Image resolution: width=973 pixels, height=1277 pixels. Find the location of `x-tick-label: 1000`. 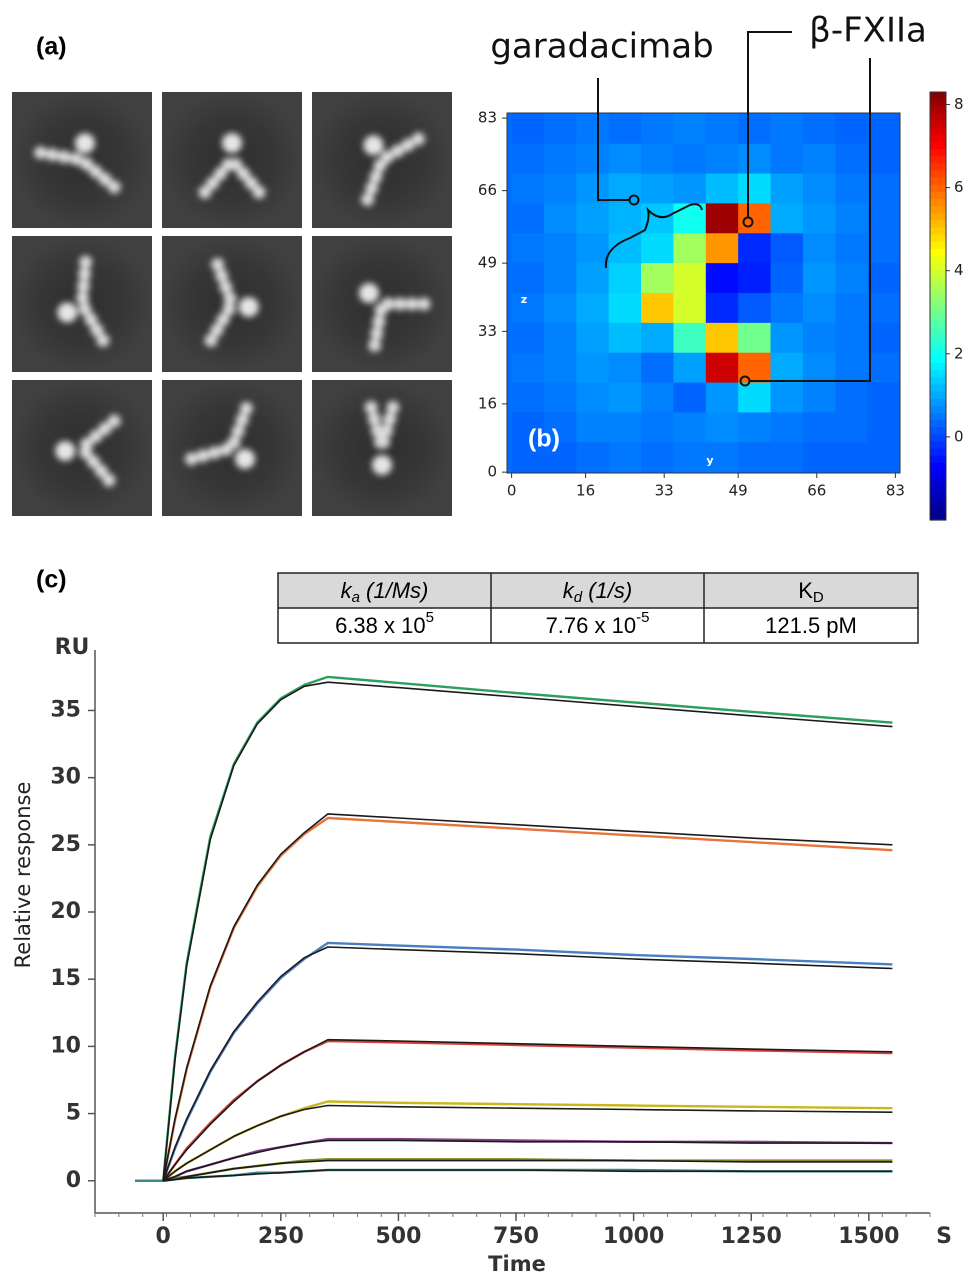

x-tick-label: 1000 is located at coordinates (633, 1236).